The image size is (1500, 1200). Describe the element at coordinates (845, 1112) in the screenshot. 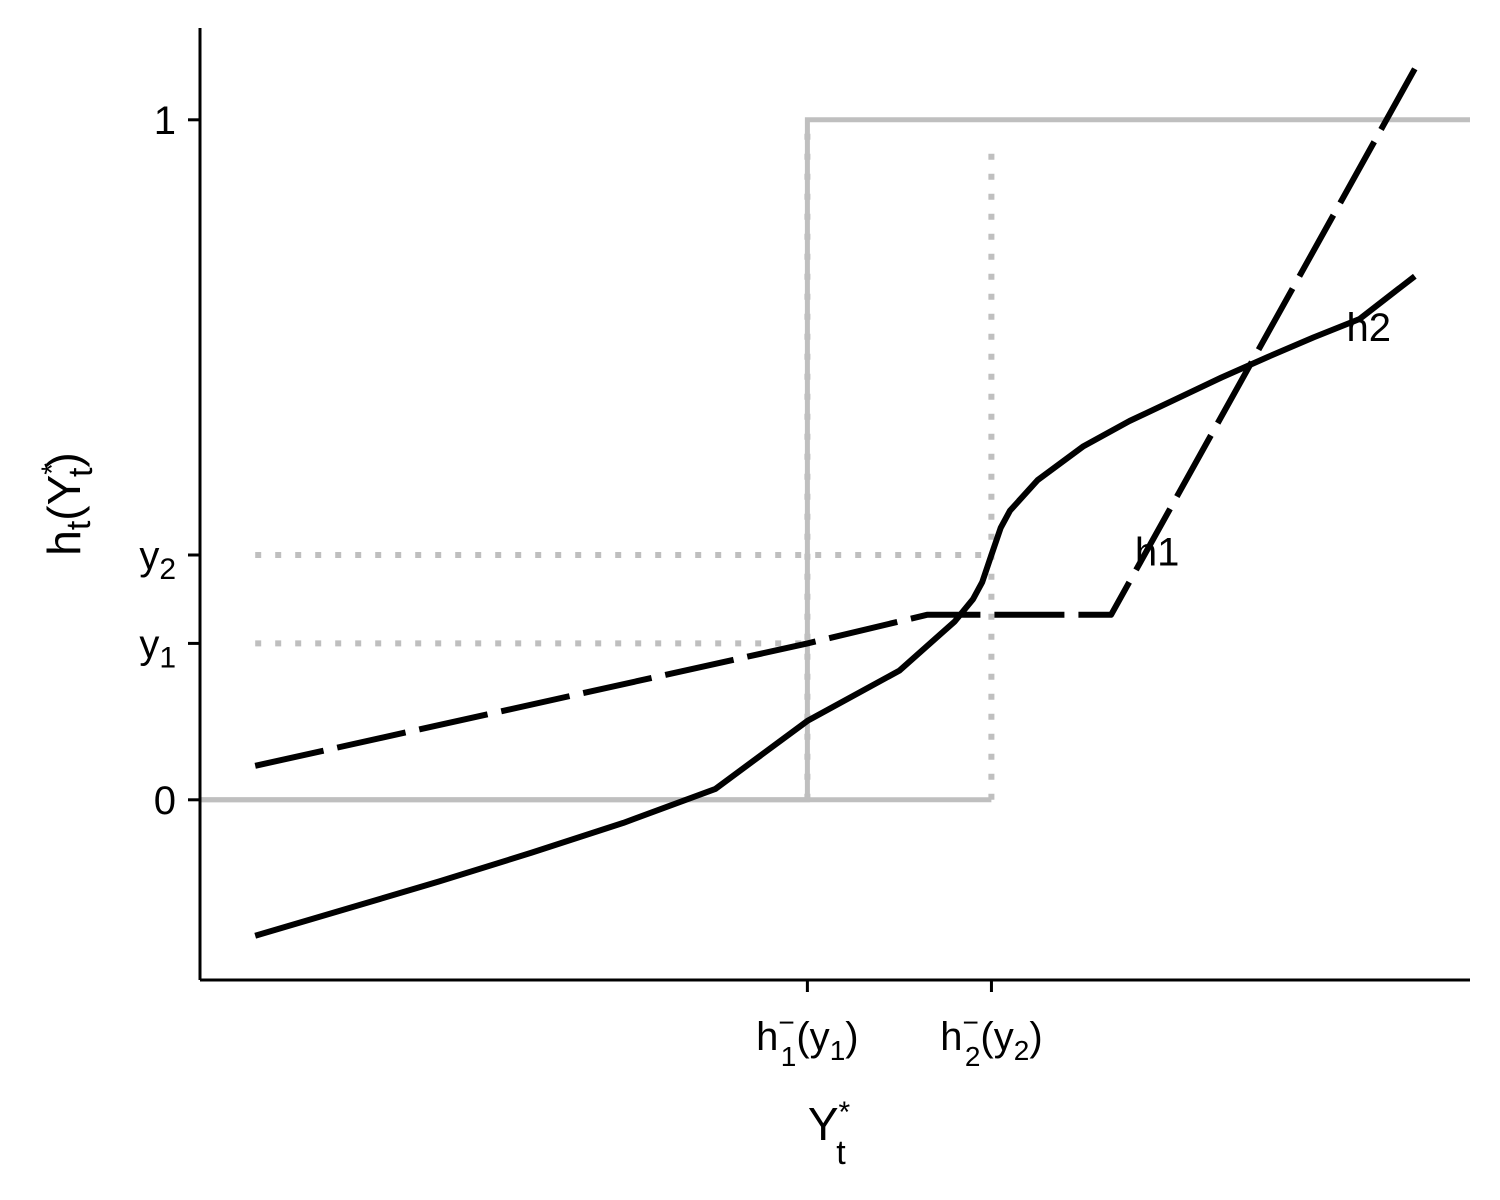

I see `x-axis-title-sup: *` at that location.